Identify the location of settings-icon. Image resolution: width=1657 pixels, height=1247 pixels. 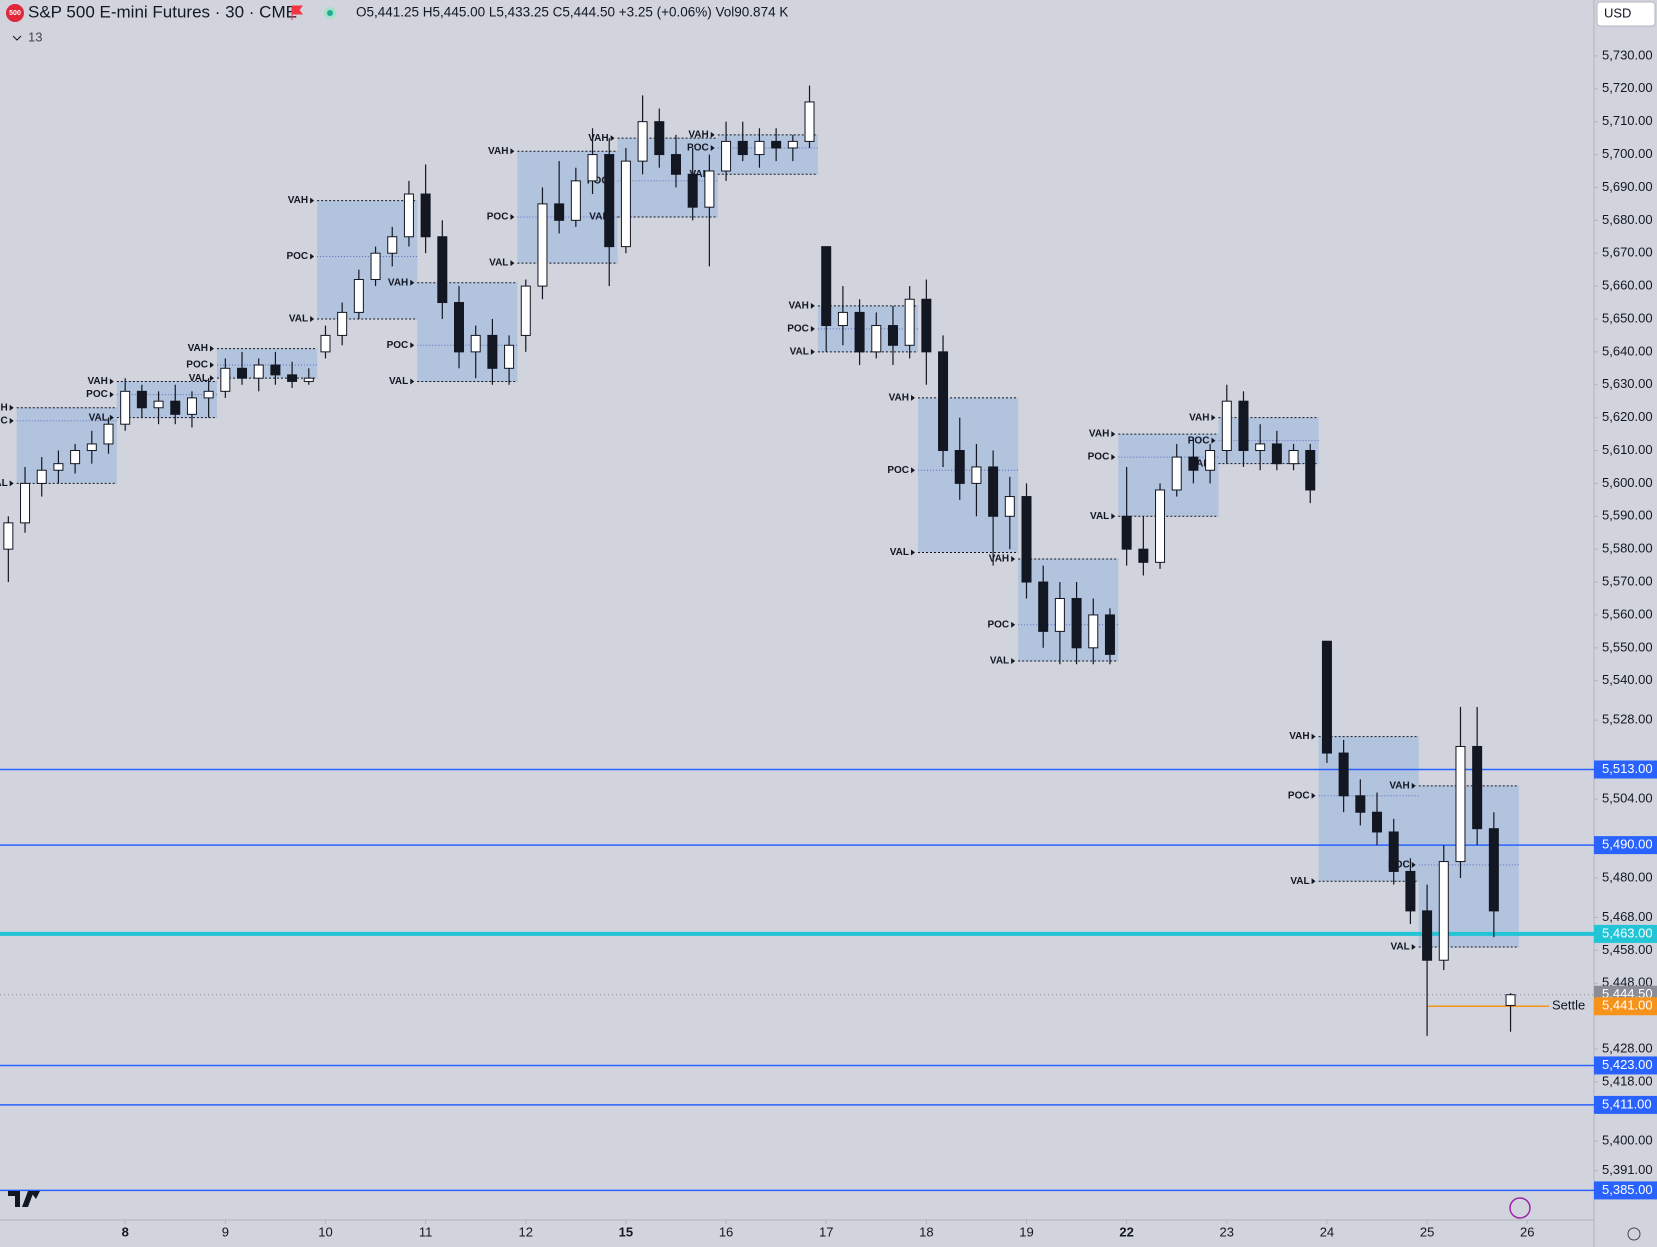
(1634, 1234).